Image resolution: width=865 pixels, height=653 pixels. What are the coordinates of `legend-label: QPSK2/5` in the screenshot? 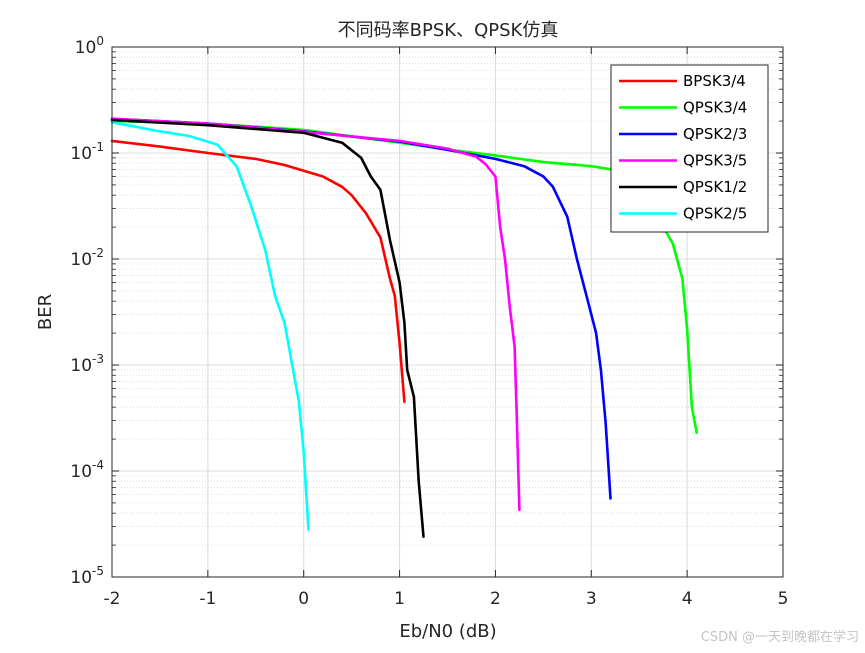 It's located at (715, 214).